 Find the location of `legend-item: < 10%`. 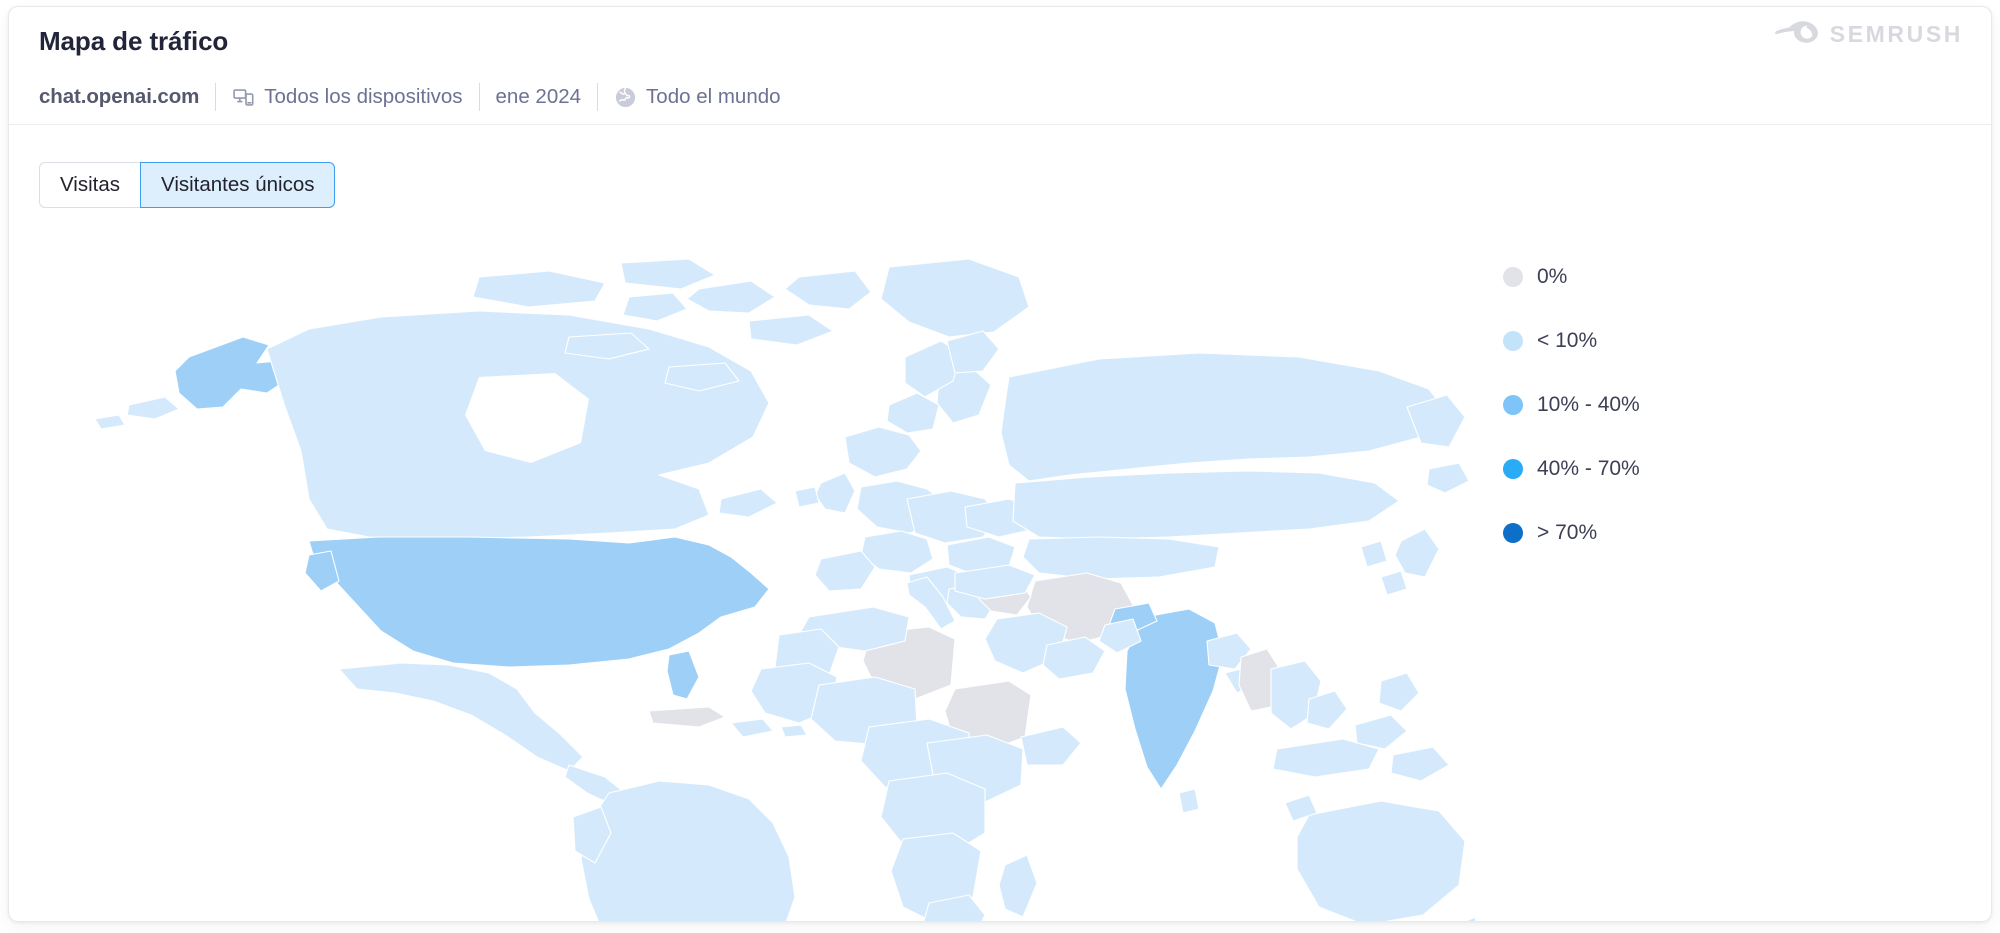

legend-item: < 10% is located at coordinates (1571, 341).